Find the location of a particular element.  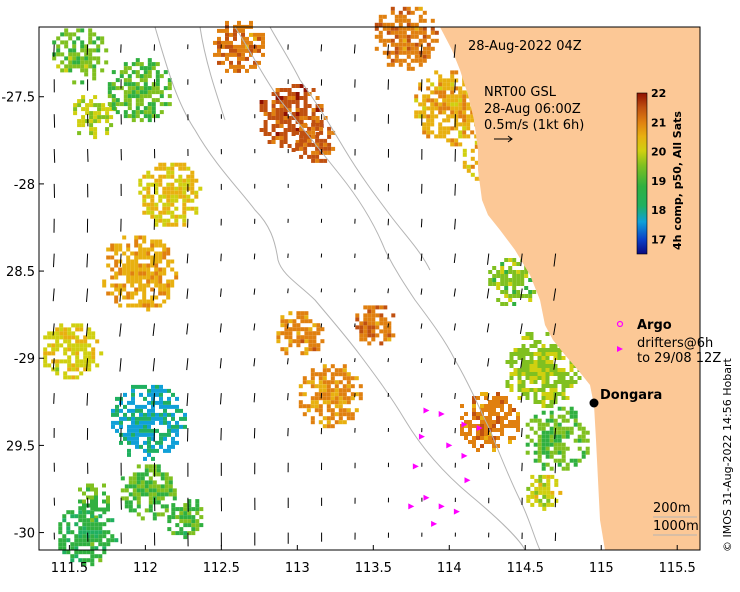

drifter-legend-line1: drifters@6h is located at coordinates (675, 343).